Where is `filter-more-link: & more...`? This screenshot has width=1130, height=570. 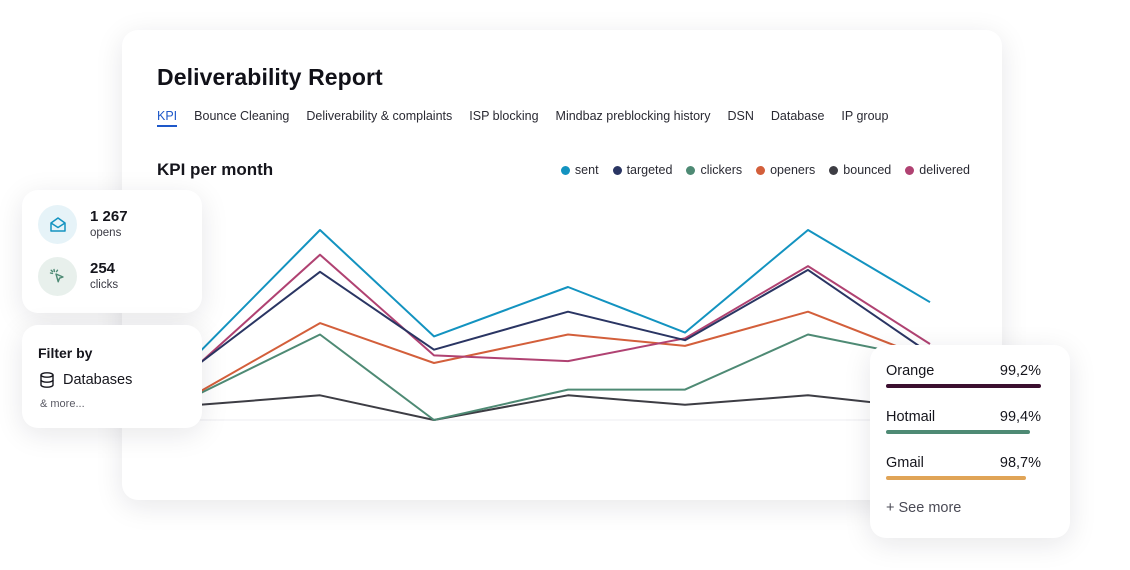 filter-more-link: & more... is located at coordinates (62, 404).